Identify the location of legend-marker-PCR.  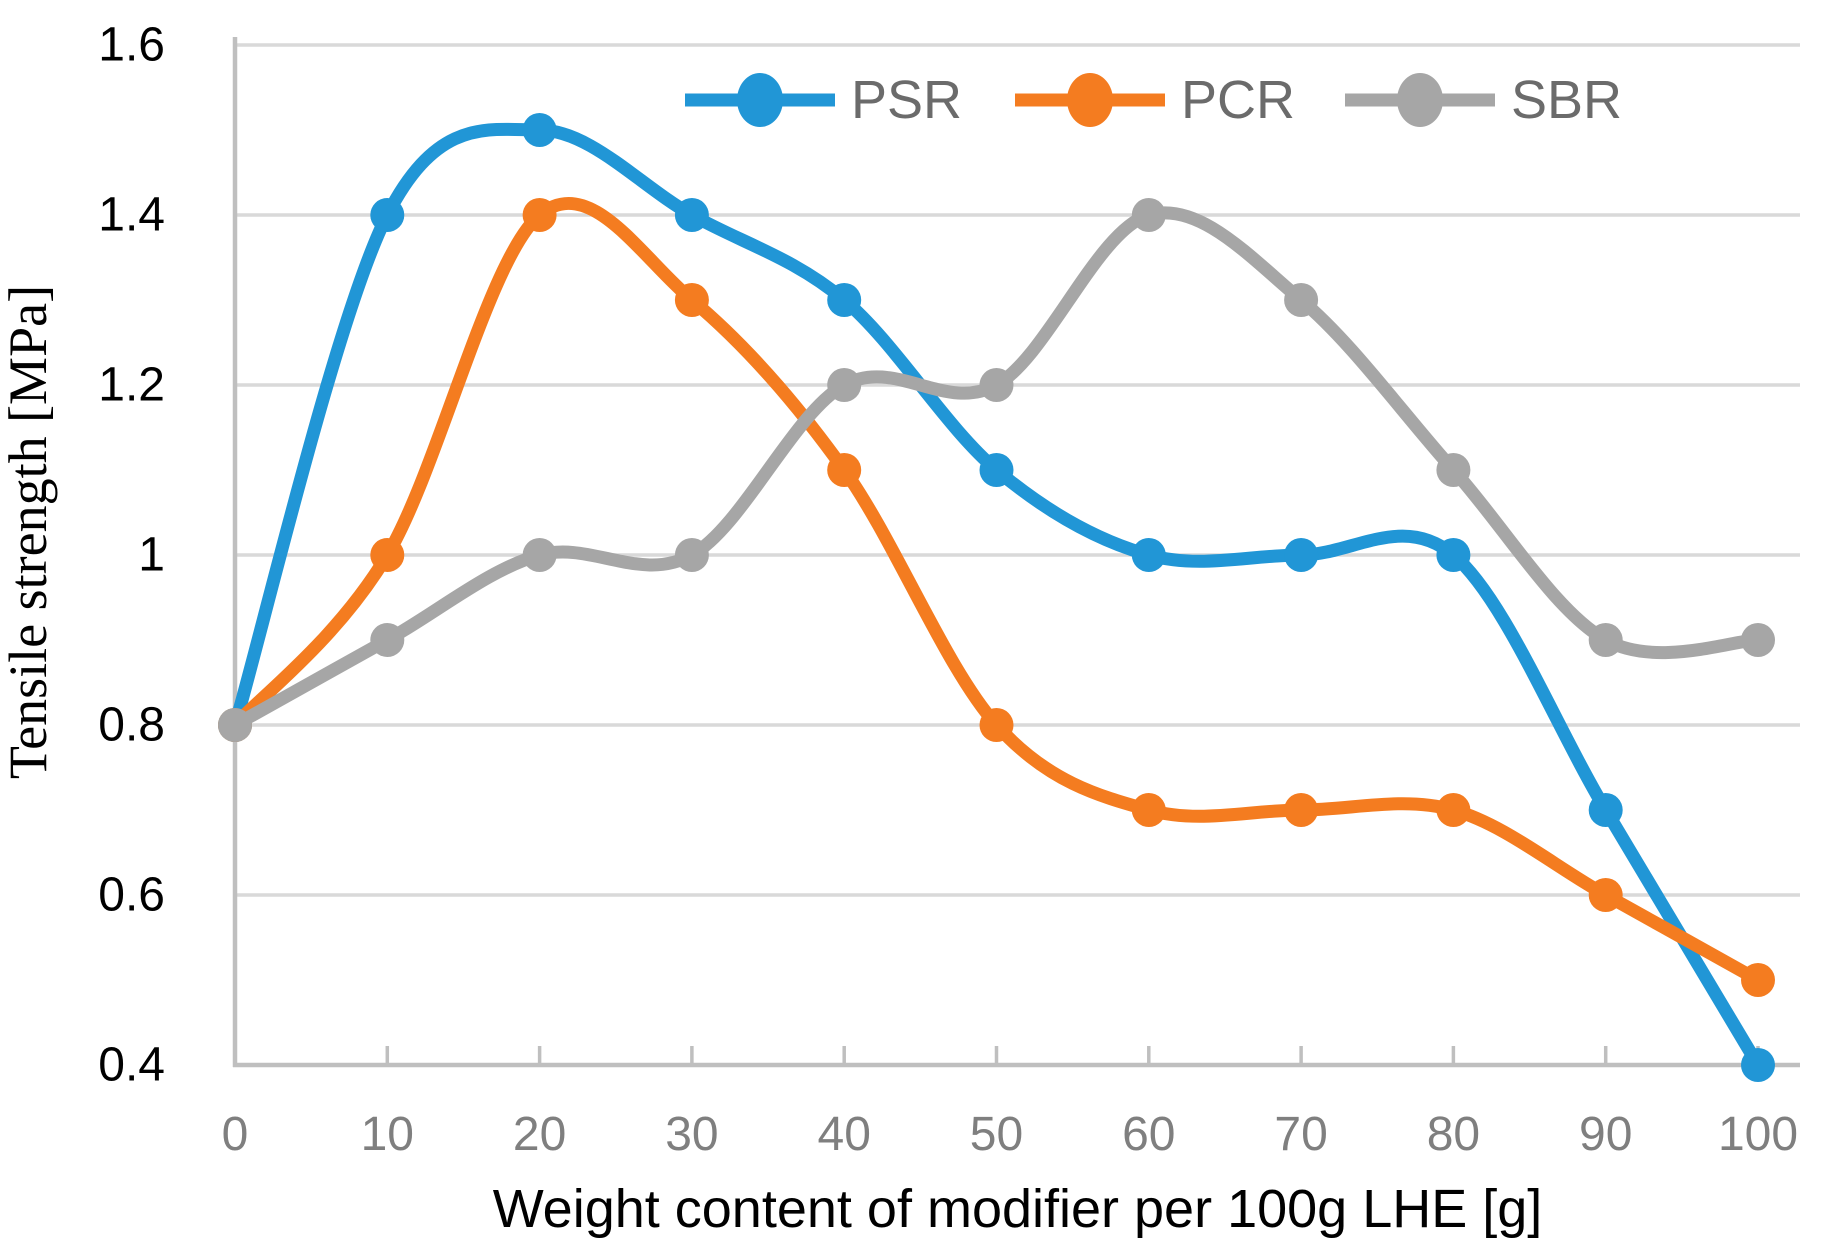
(1090, 100).